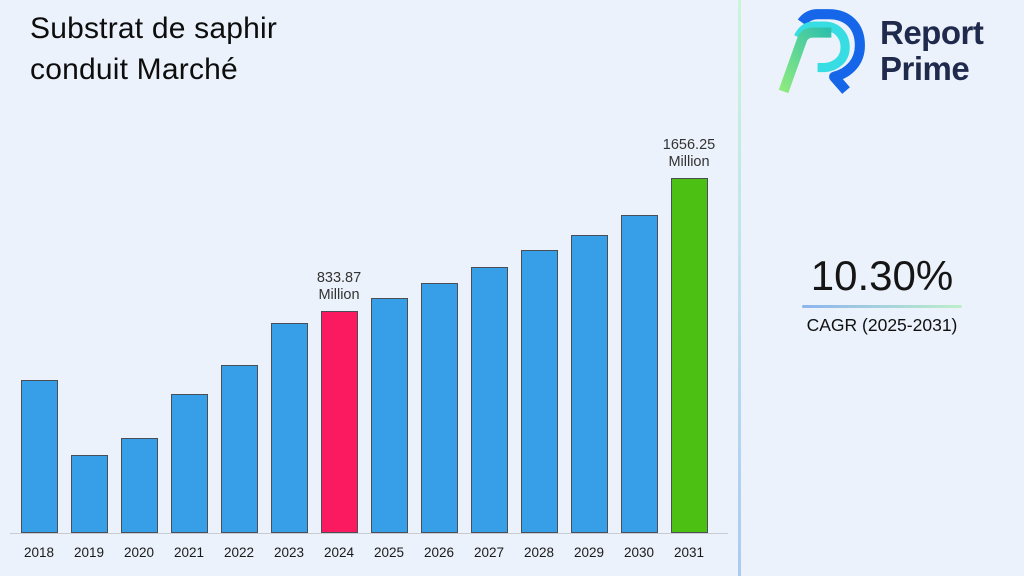  I want to click on report-prime-logo: Report Prime, so click(881, 51).